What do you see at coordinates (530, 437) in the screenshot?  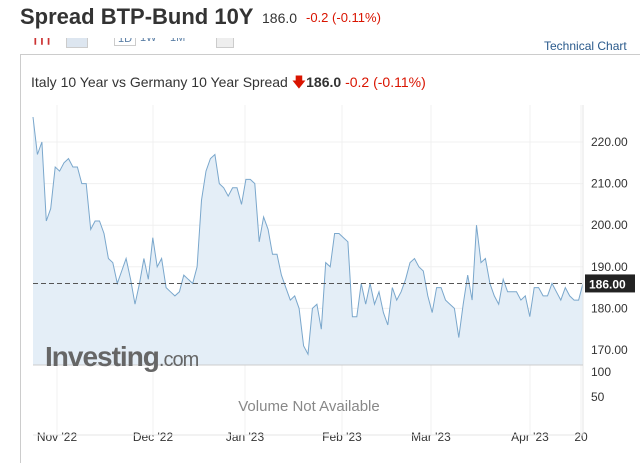 I see `x-tick-label: Apr '23` at bounding box center [530, 437].